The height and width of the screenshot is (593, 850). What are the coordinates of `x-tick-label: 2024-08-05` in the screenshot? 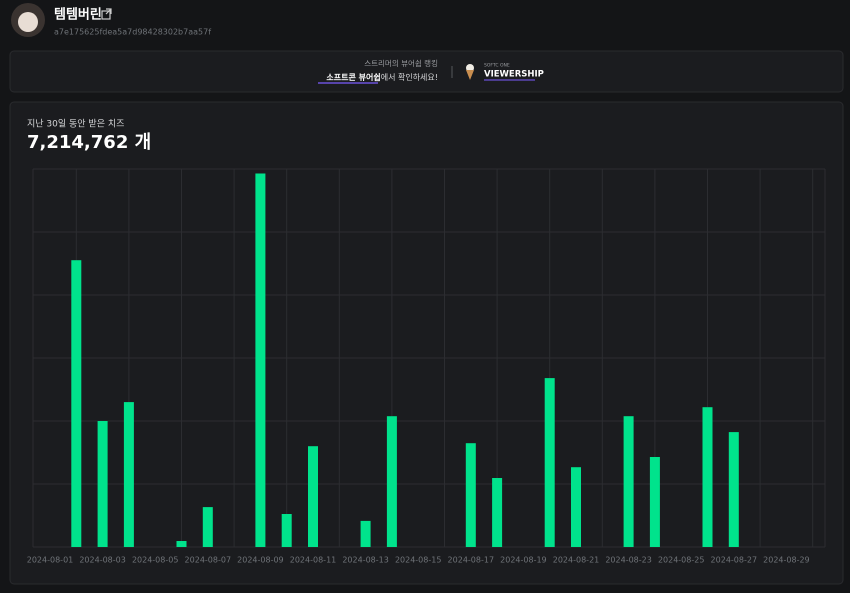 It's located at (155, 560).